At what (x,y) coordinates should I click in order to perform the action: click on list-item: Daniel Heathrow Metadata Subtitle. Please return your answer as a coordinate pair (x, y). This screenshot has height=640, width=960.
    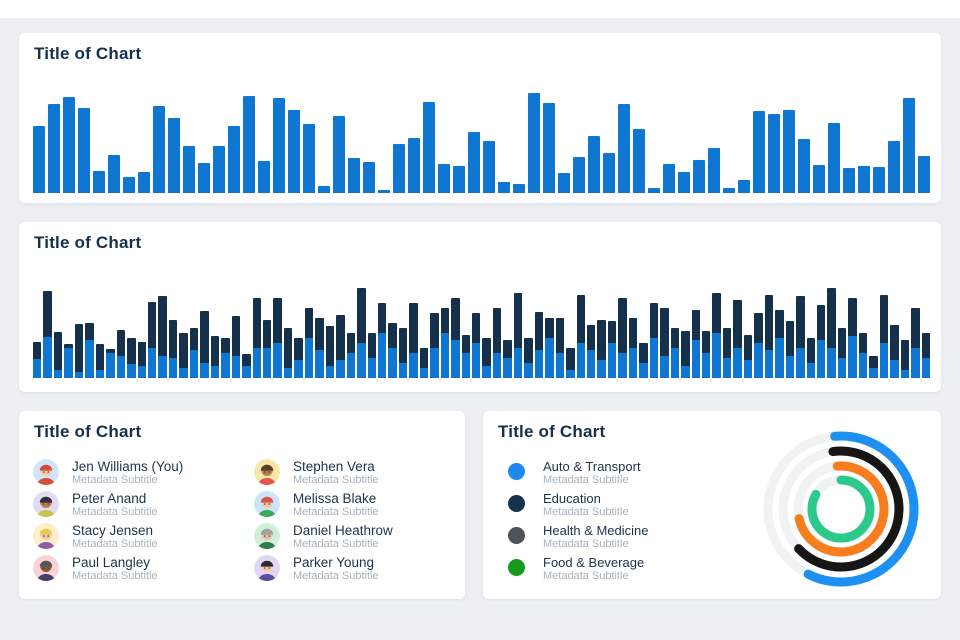
    Looking at the image, I should click on (359, 537).